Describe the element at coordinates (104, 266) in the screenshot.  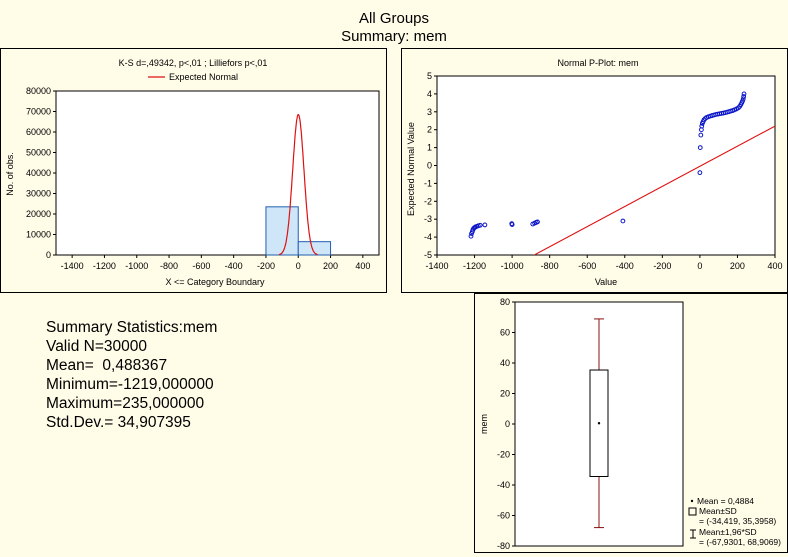
I see `histogram-x-tick-label: -1200` at that location.